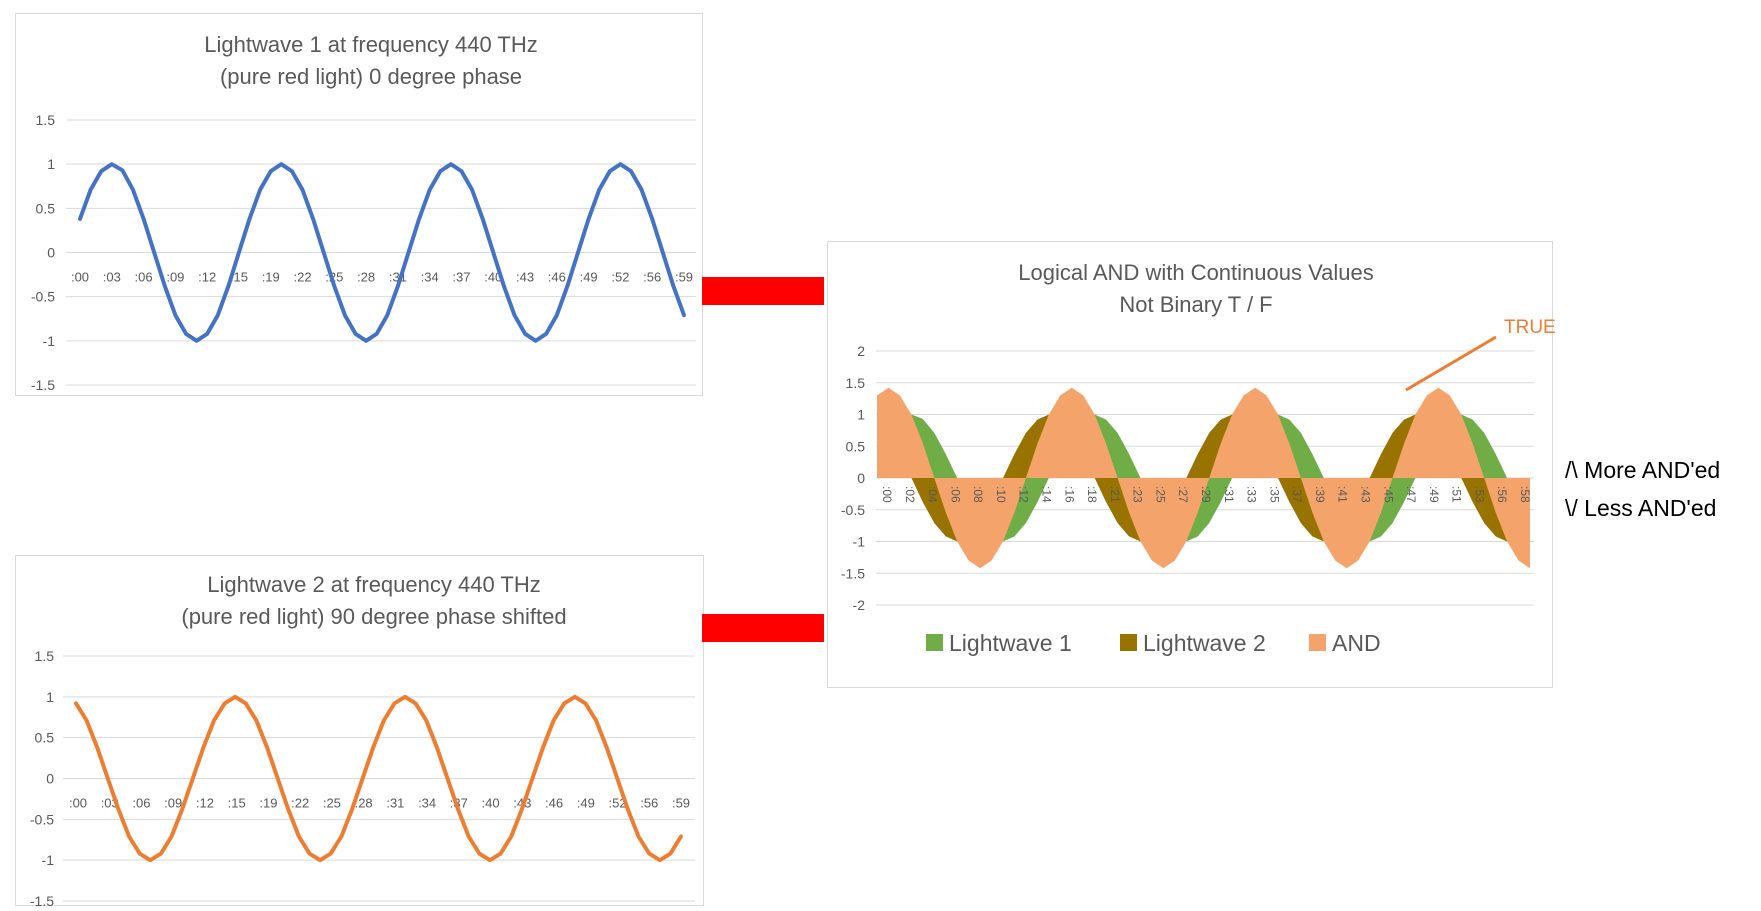 This screenshot has width=1761, height=911. What do you see at coordinates (1343, 494) in the screenshot?
I see `and-x-tick-label: :41` at bounding box center [1343, 494].